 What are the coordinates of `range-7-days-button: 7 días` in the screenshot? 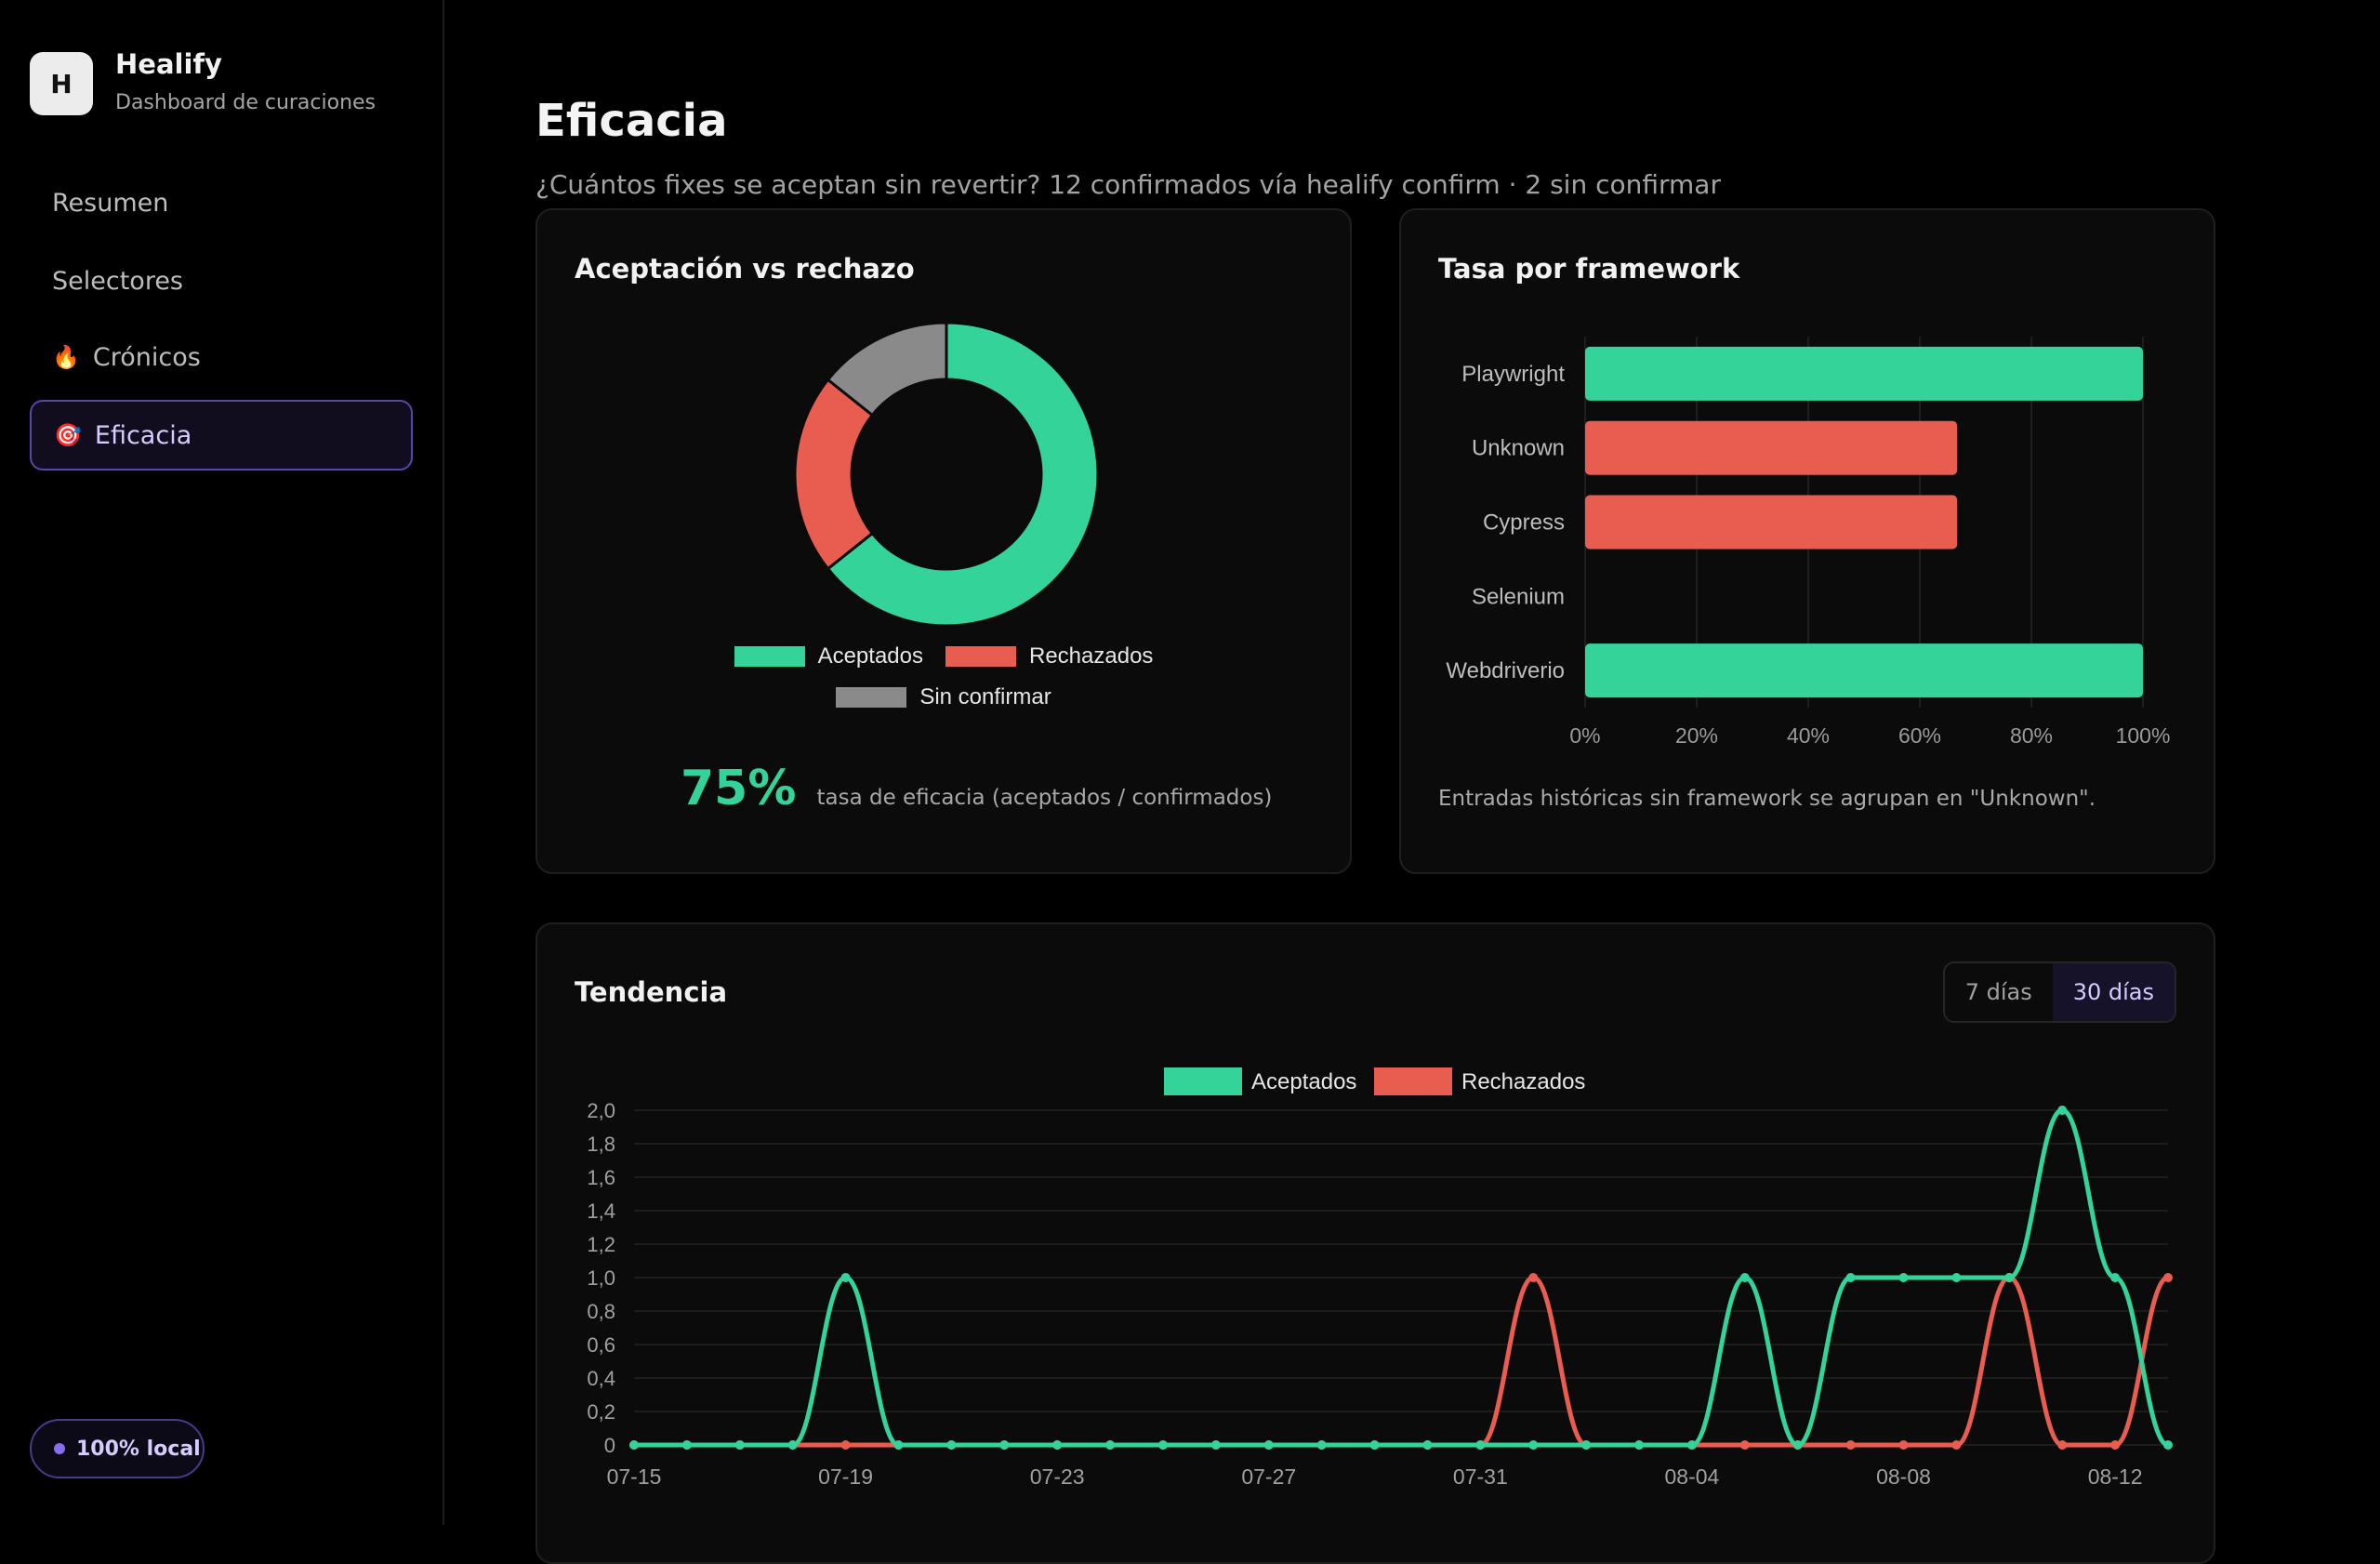 It's located at (1998, 992).